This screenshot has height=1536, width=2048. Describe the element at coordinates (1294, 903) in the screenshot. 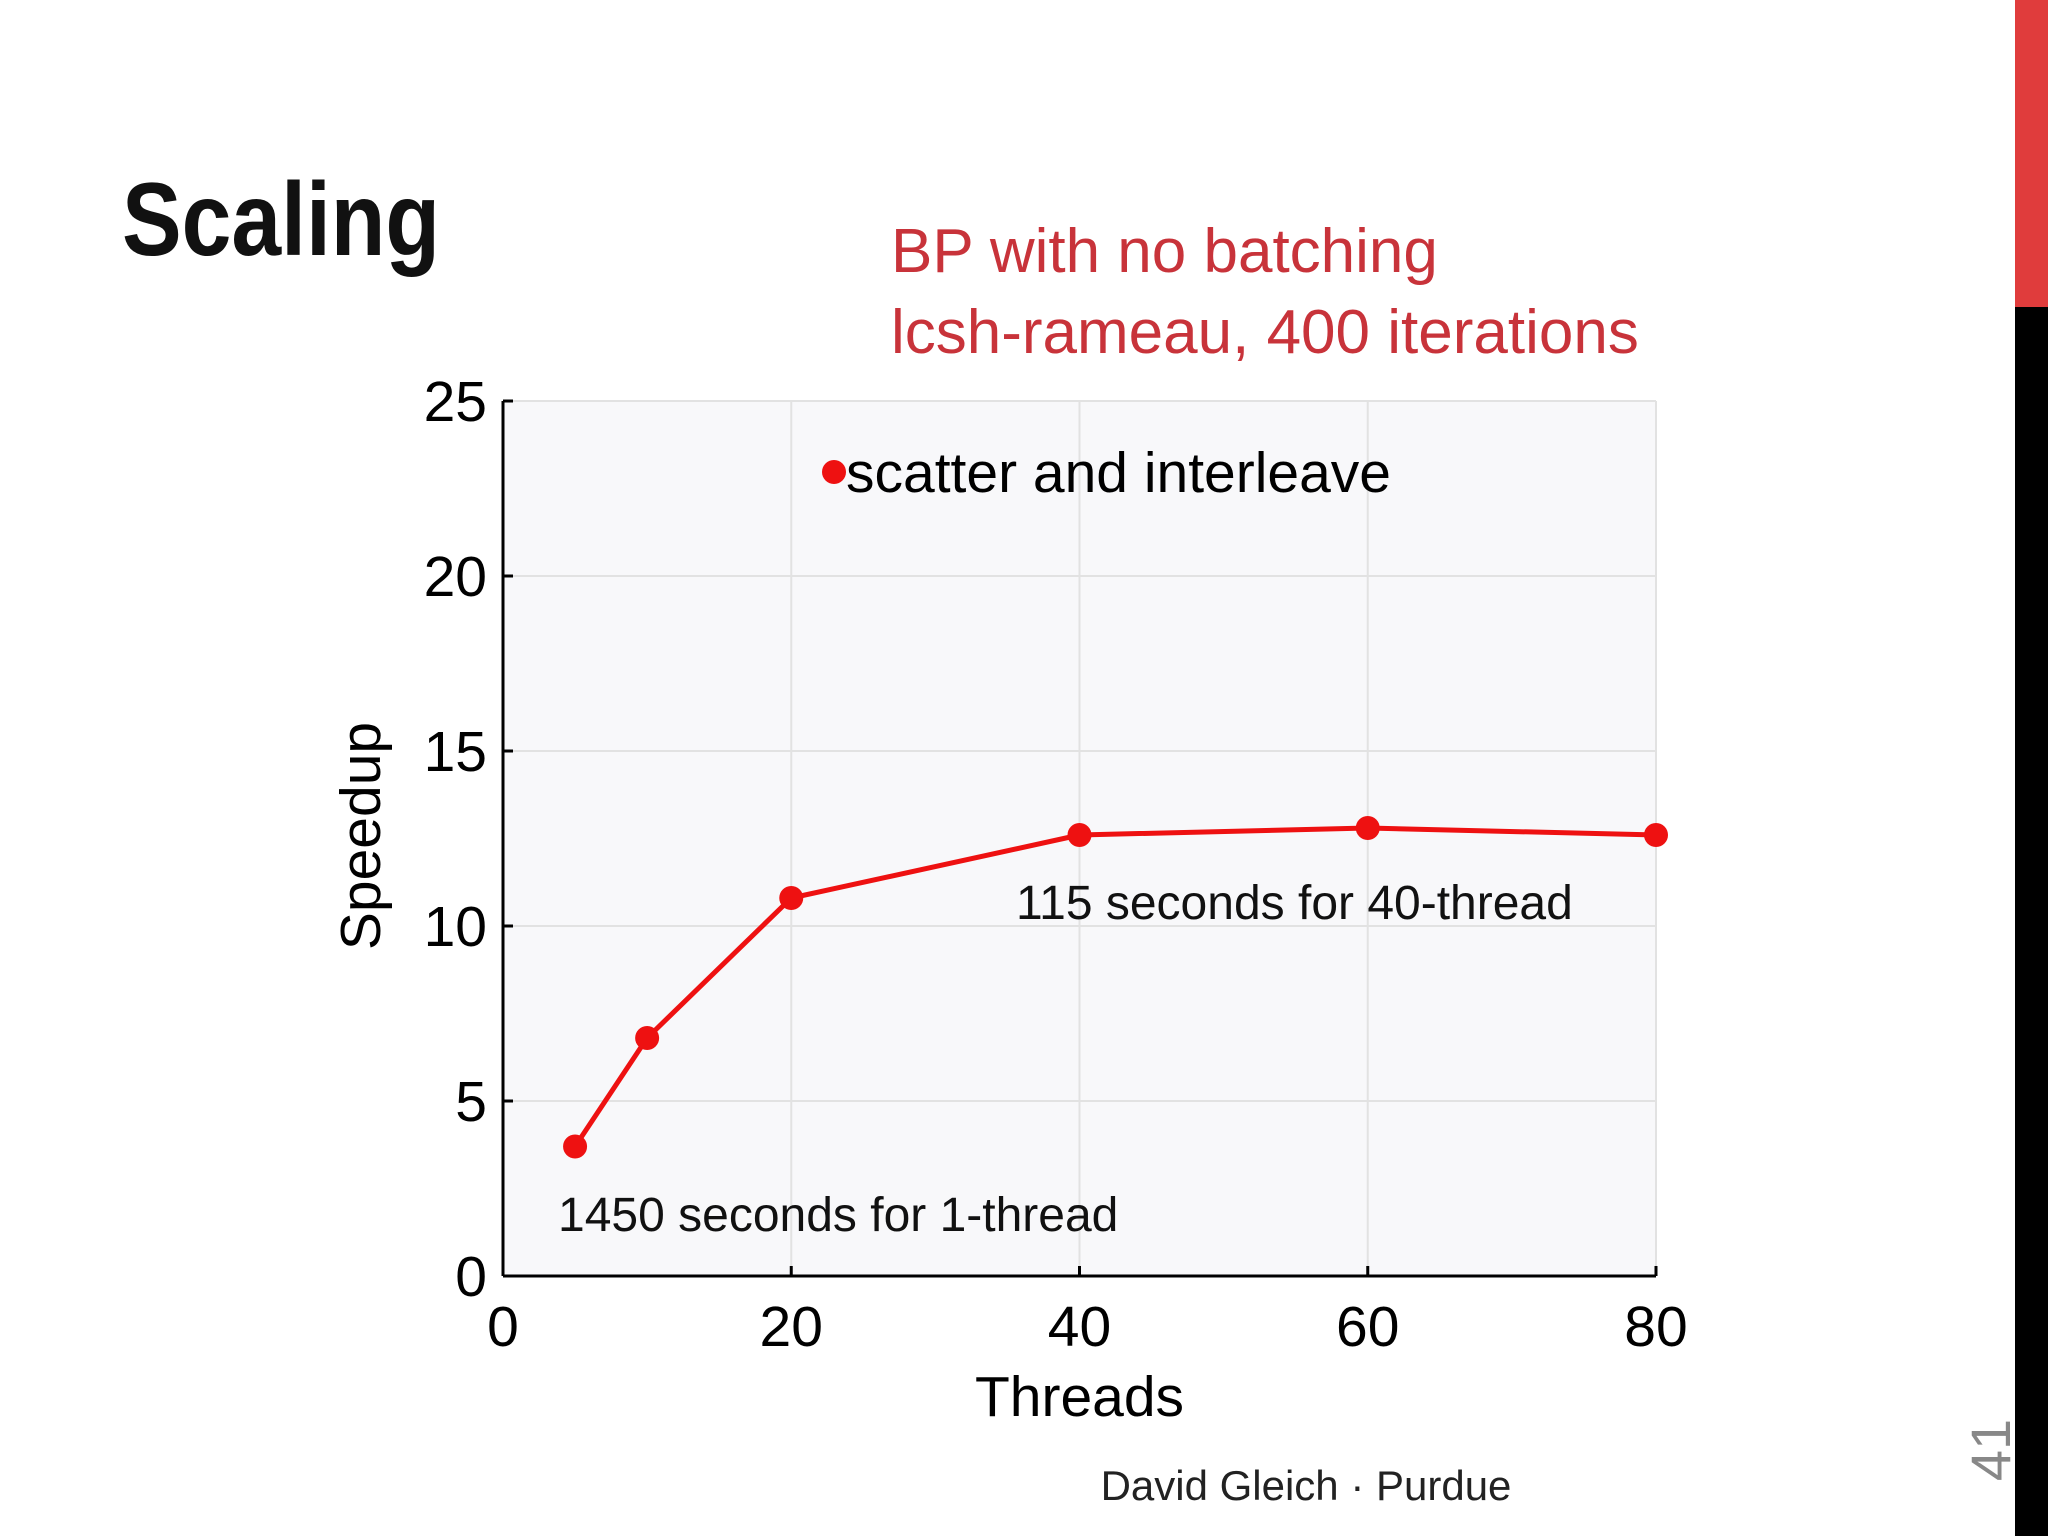

I see `annotation: 115 seconds for 40-thread` at that location.